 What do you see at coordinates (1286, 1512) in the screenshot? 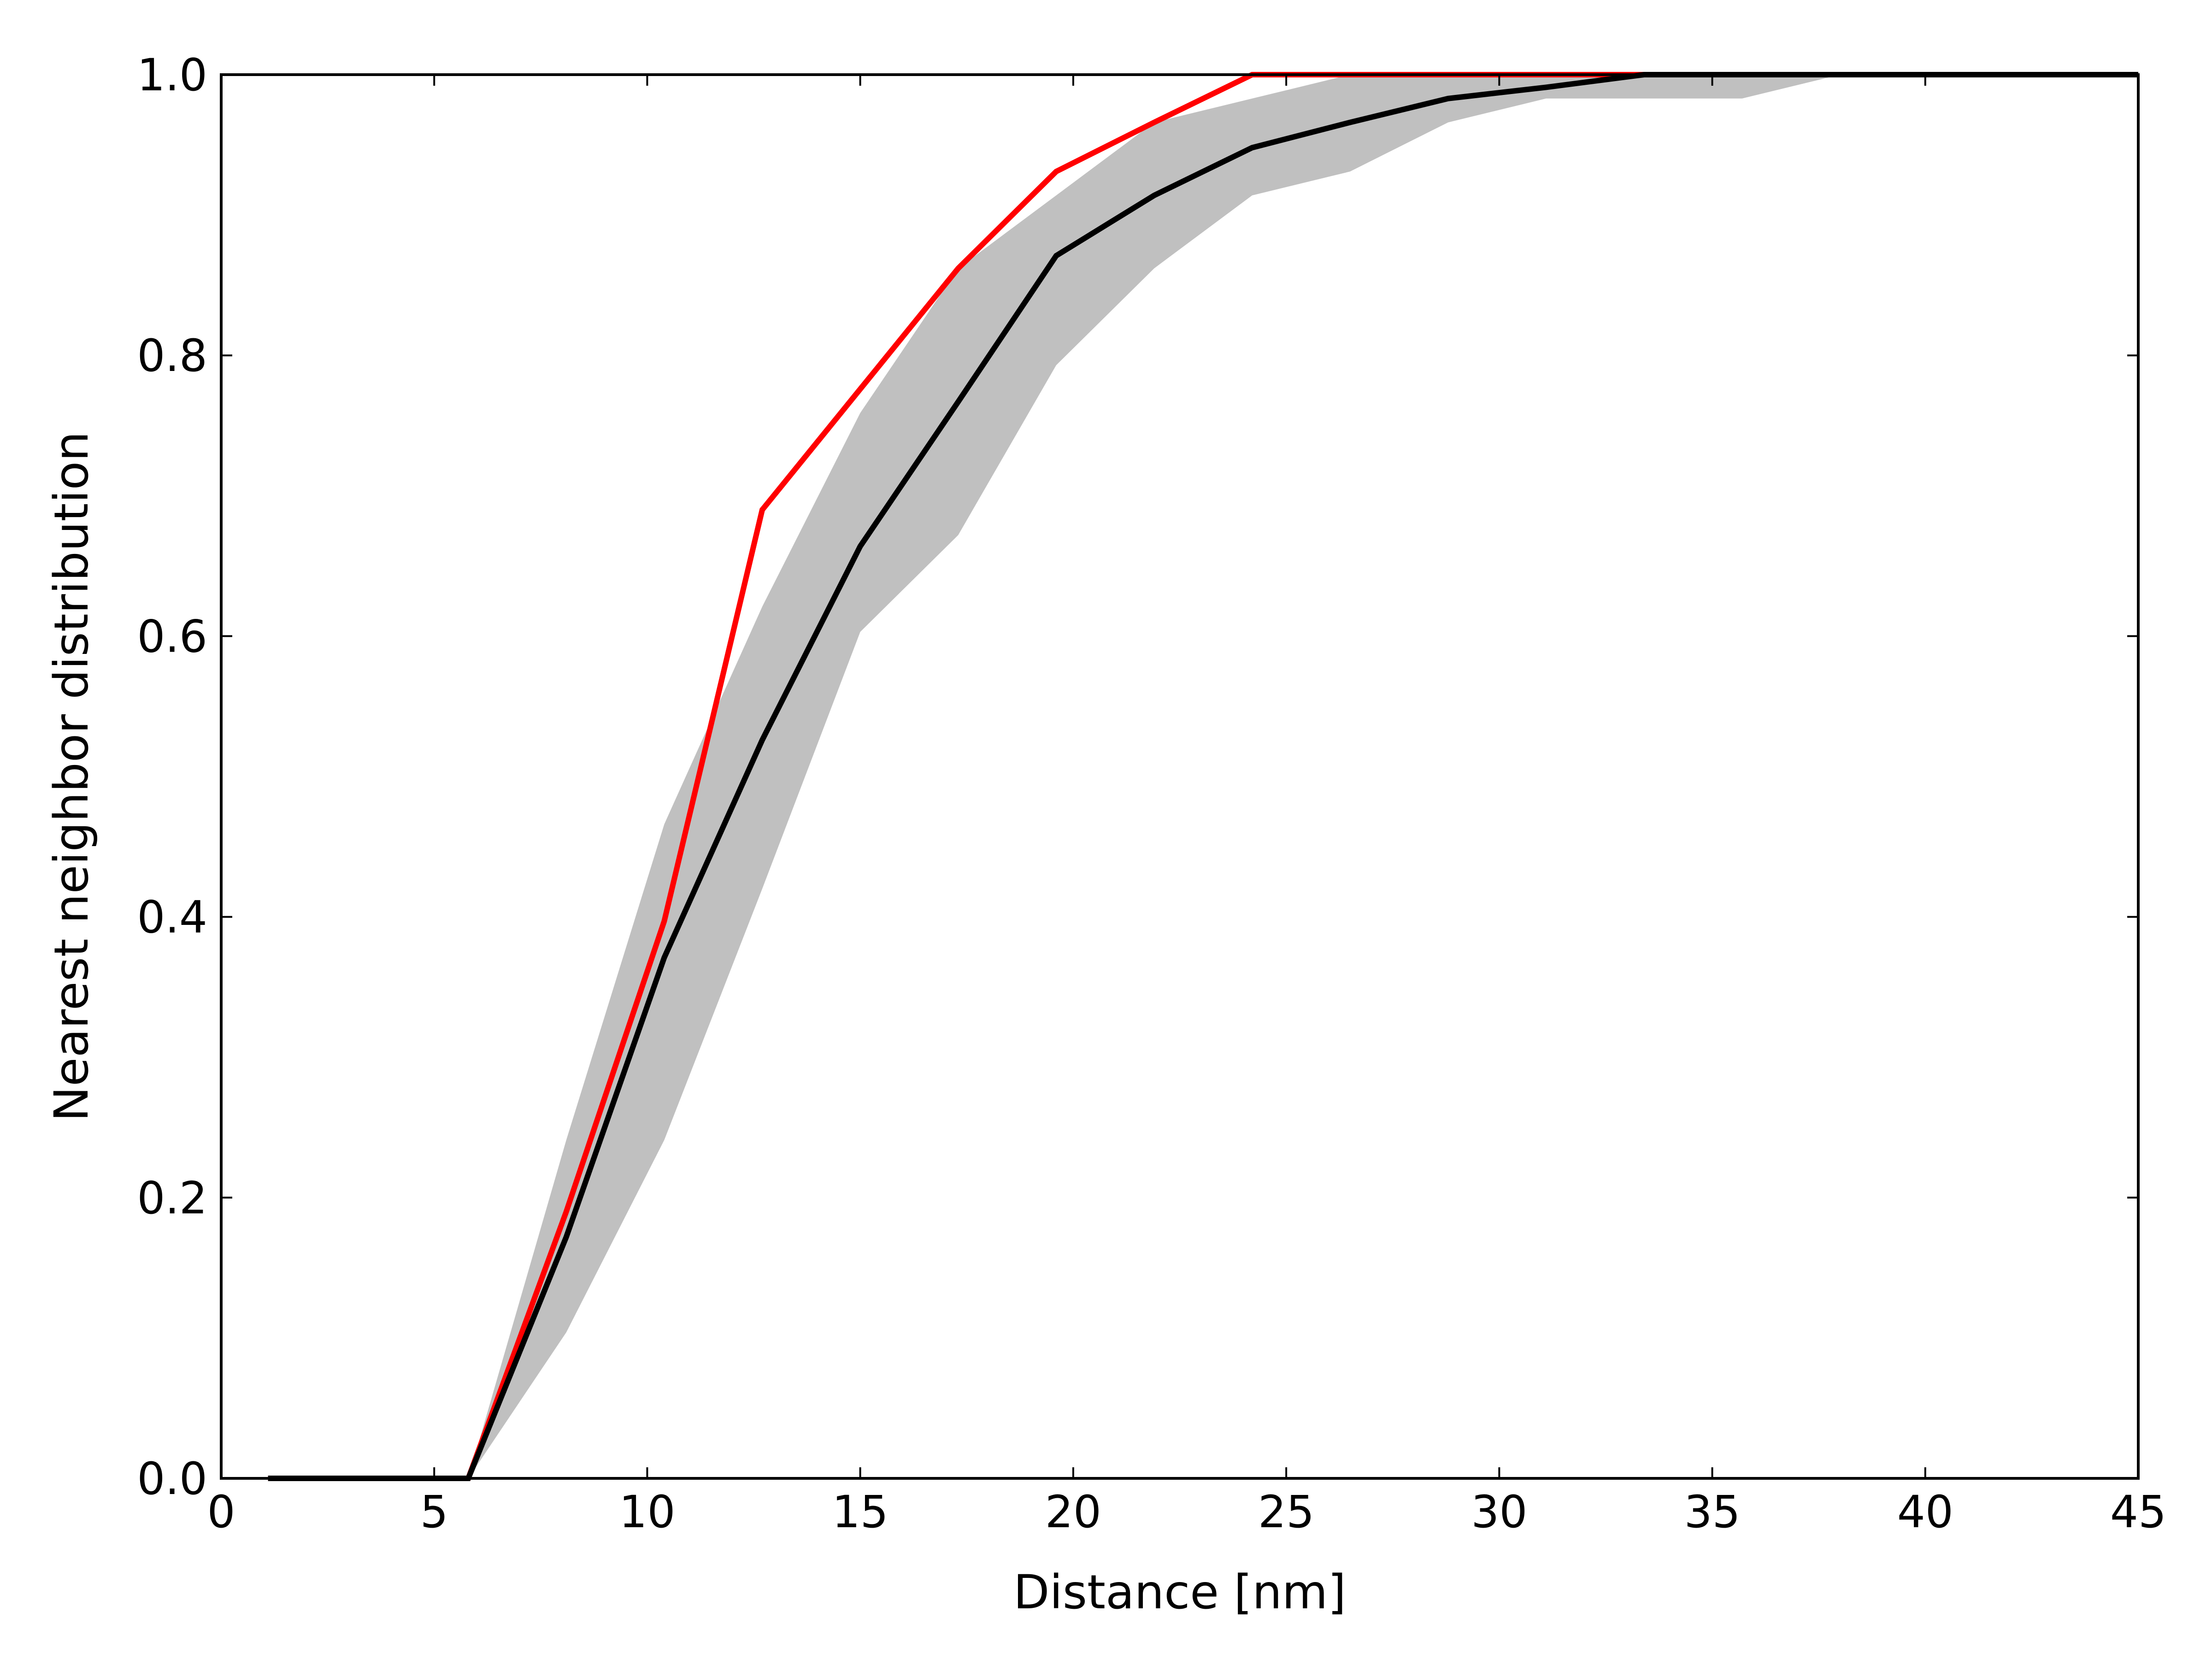
I see `x-tick-label: 25` at bounding box center [1286, 1512].